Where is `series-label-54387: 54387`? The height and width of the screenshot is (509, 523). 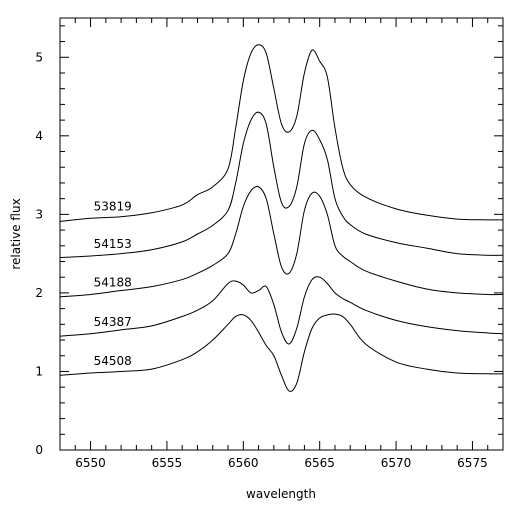
series-label-54387: 54387 is located at coordinates (113, 322).